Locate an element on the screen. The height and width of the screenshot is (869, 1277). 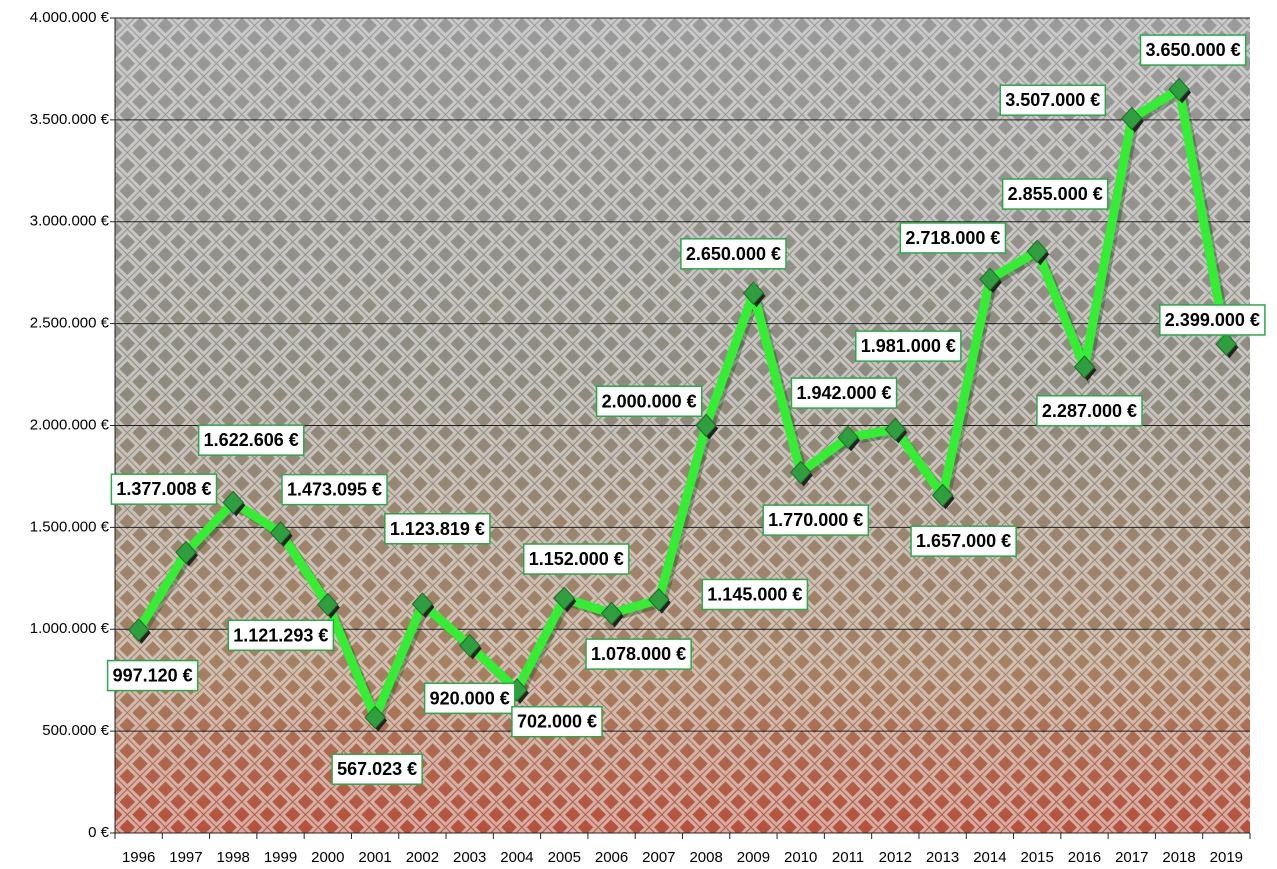
y-tick-label: 500.000 € is located at coordinates (75, 730).